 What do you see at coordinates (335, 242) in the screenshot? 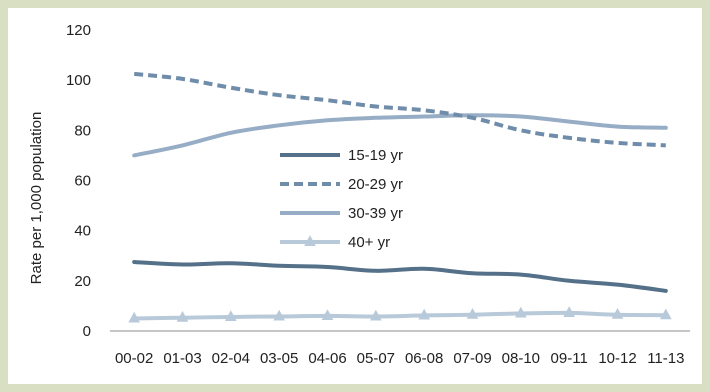
I see `legend-item: 40+ yr` at bounding box center [335, 242].